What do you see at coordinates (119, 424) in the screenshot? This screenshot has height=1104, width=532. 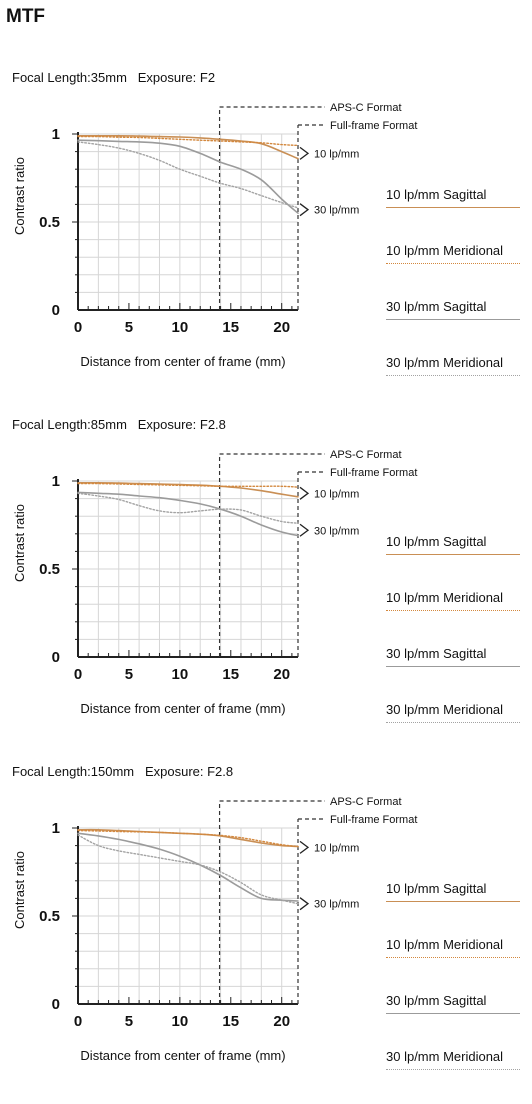 I see `chart-caption: Focal Length:85mm Exposure: F2.8` at bounding box center [119, 424].